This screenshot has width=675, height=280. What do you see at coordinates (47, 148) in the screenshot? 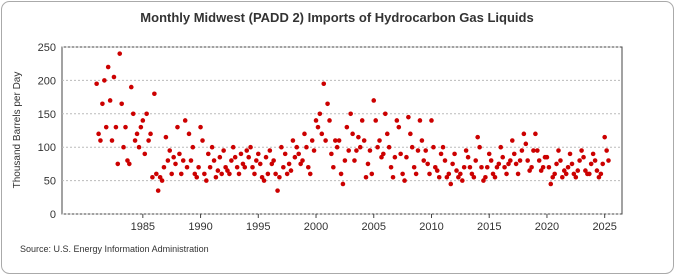
I see `y-tick-label: 100` at bounding box center [47, 148].